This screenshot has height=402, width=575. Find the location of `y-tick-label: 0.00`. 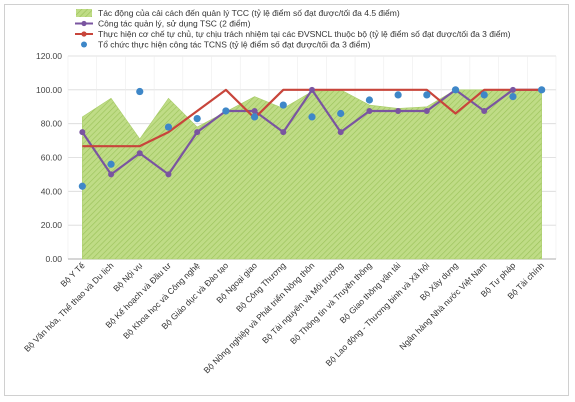

y-tick-label: 0.00 is located at coordinates (53, 259).